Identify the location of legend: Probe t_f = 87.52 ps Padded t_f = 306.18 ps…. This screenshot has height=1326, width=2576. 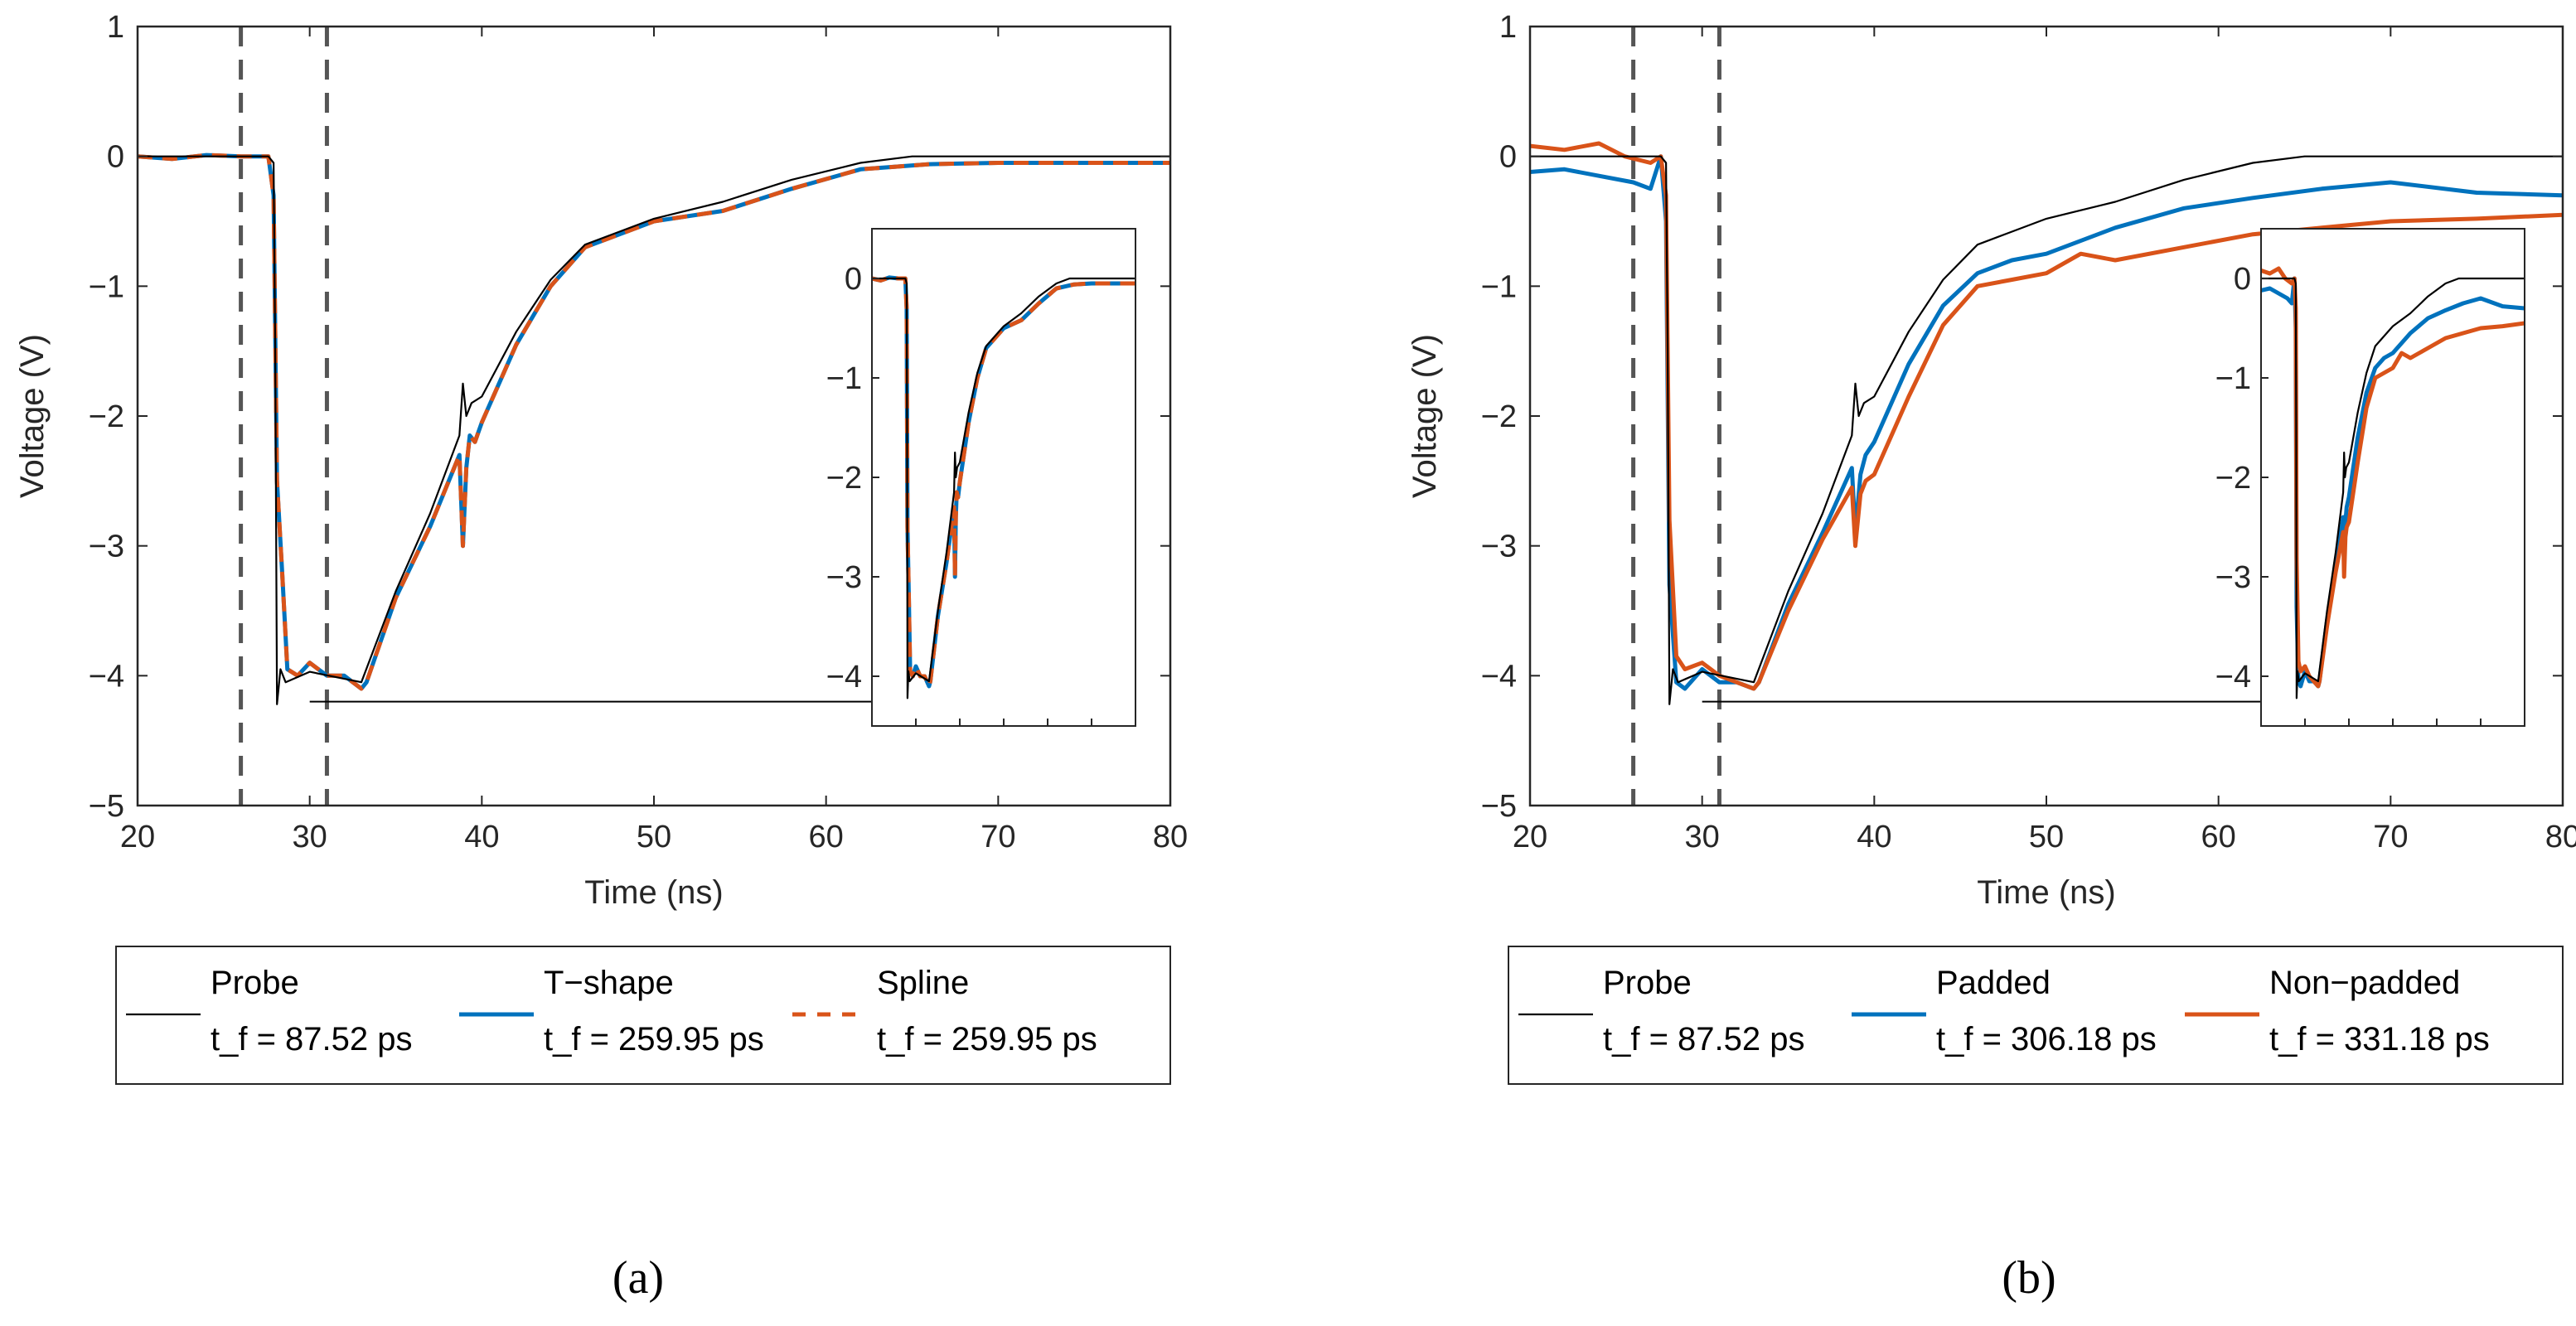
(2036, 1015).